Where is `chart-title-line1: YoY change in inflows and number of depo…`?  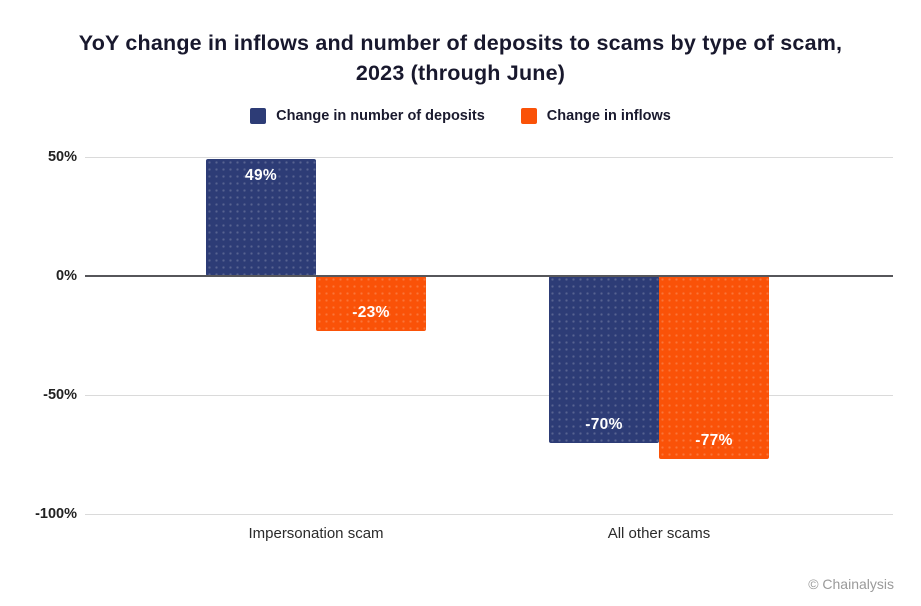
chart-title-line1: YoY change in inflows and number of depo… is located at coordinates (460, 43).